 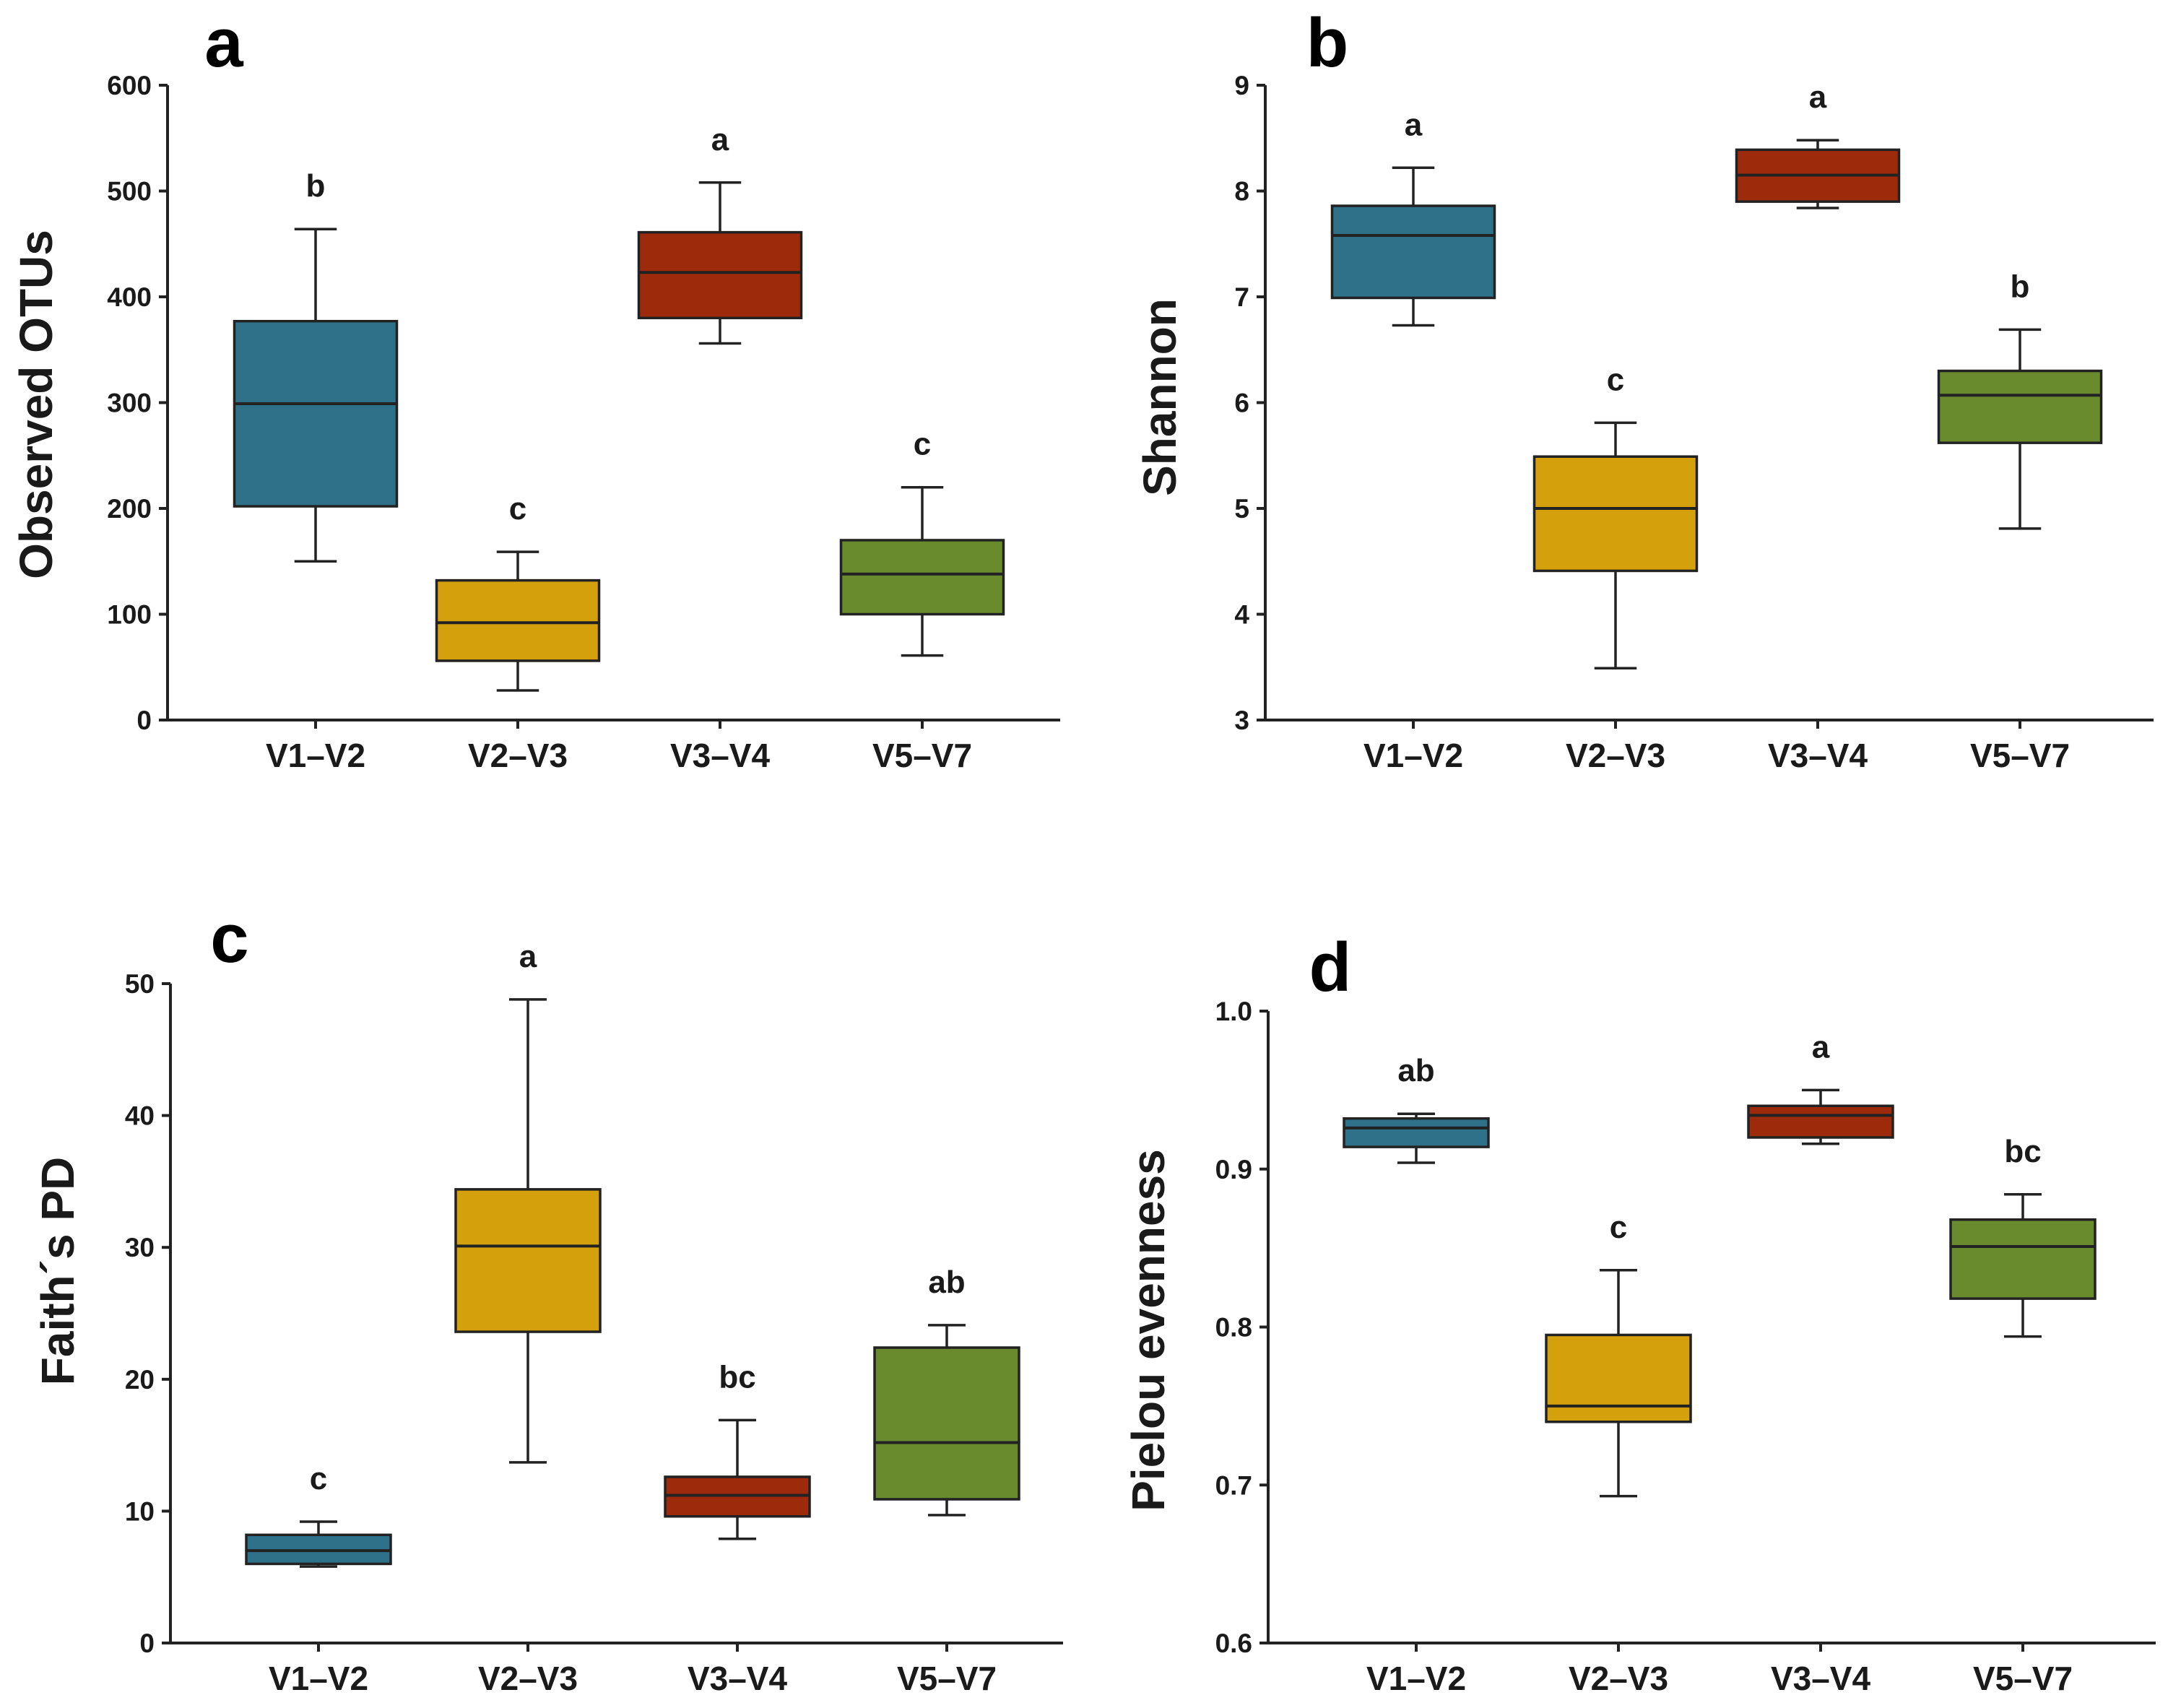 What do you see at coordinates (229, 938) in the screenshot?
I see `panel-letter: c` at bounding box center [229, 938].